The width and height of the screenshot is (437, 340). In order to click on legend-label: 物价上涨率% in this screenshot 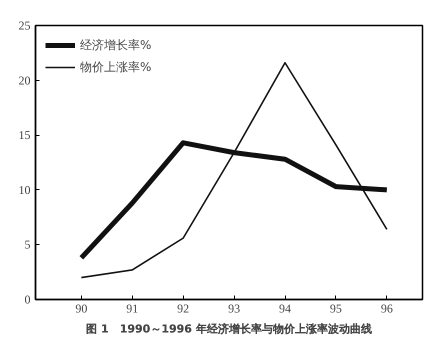, I will do `click(116, 67)`.